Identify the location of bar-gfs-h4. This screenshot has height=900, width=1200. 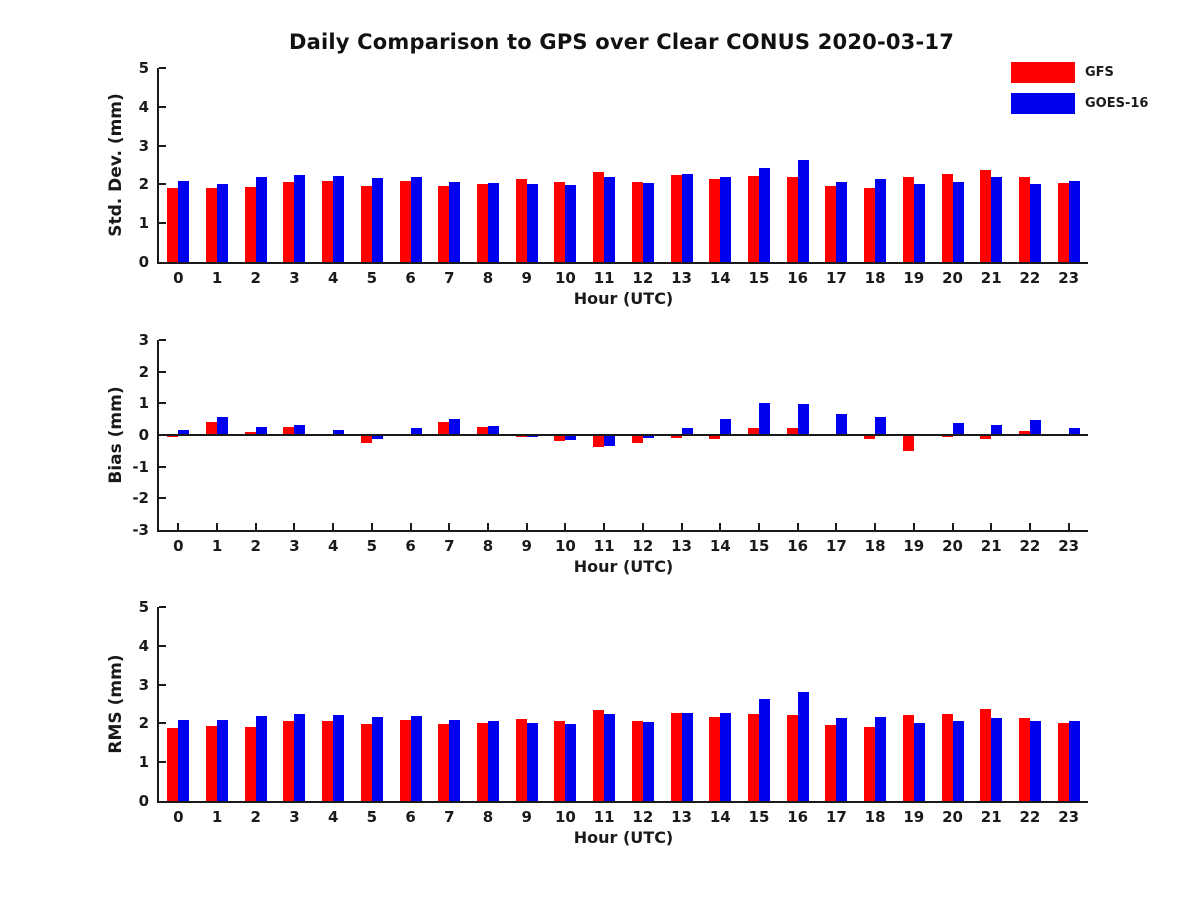
(328, 761).